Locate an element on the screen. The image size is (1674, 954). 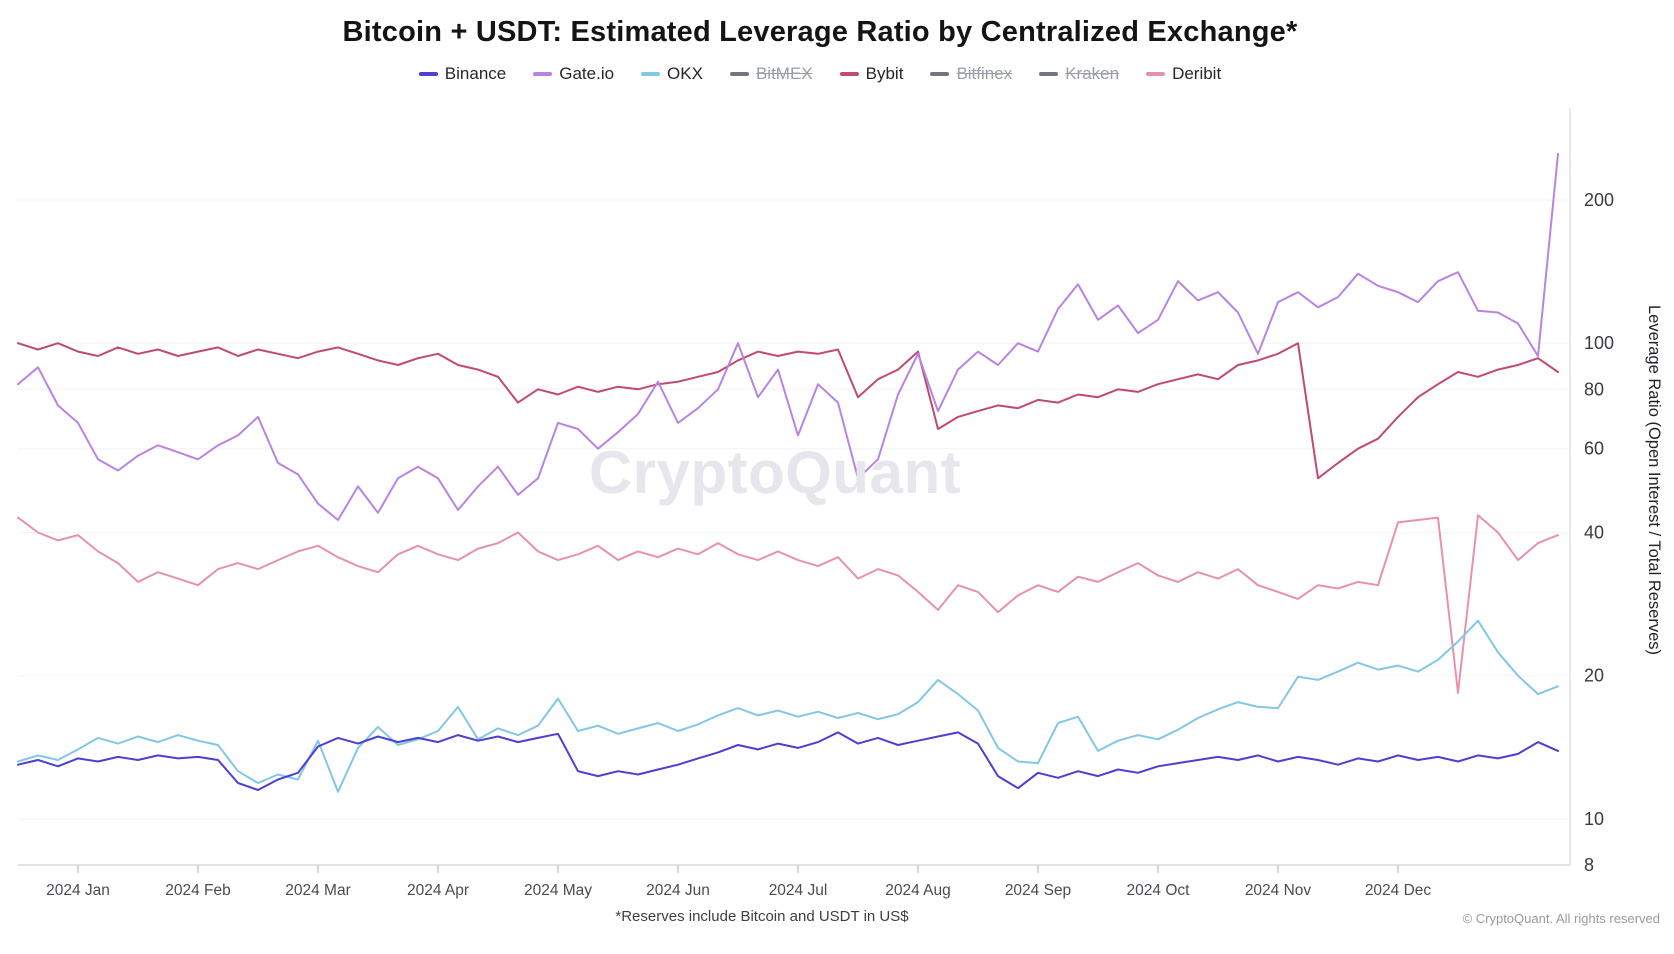
x-tick-label: 2024 Oct is located at coordinates (1159, 890).